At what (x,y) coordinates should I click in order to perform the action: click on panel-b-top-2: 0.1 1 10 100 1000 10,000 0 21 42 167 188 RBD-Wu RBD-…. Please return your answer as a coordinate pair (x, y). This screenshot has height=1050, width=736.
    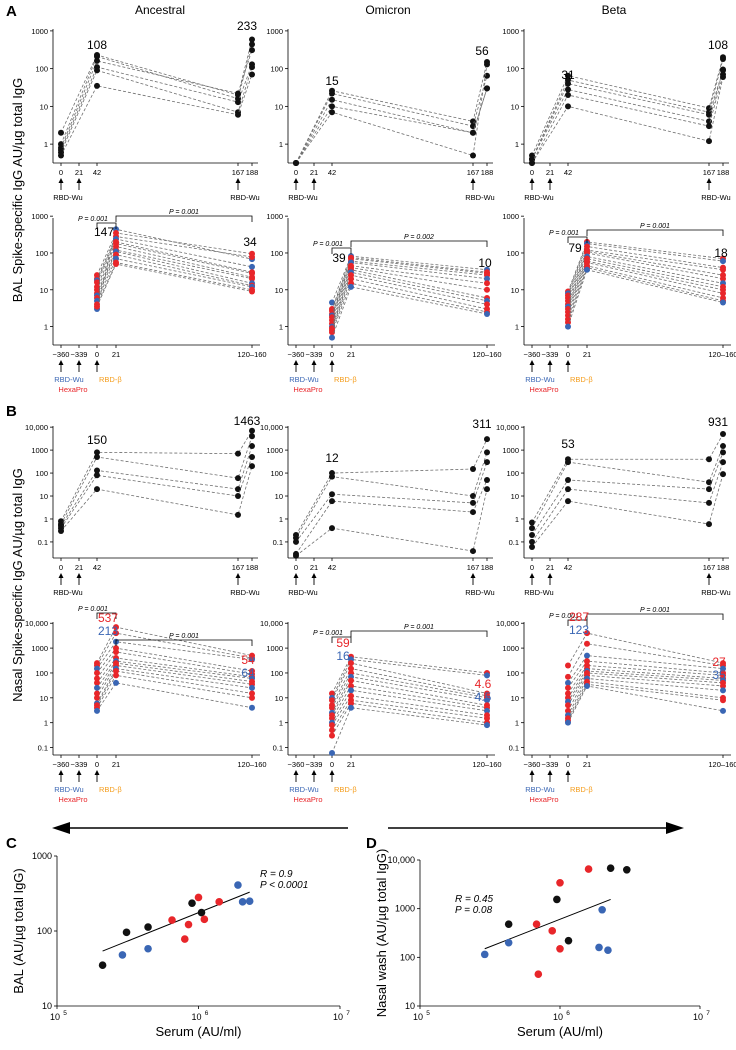
    Looking at the image, I should click on (377, 507).